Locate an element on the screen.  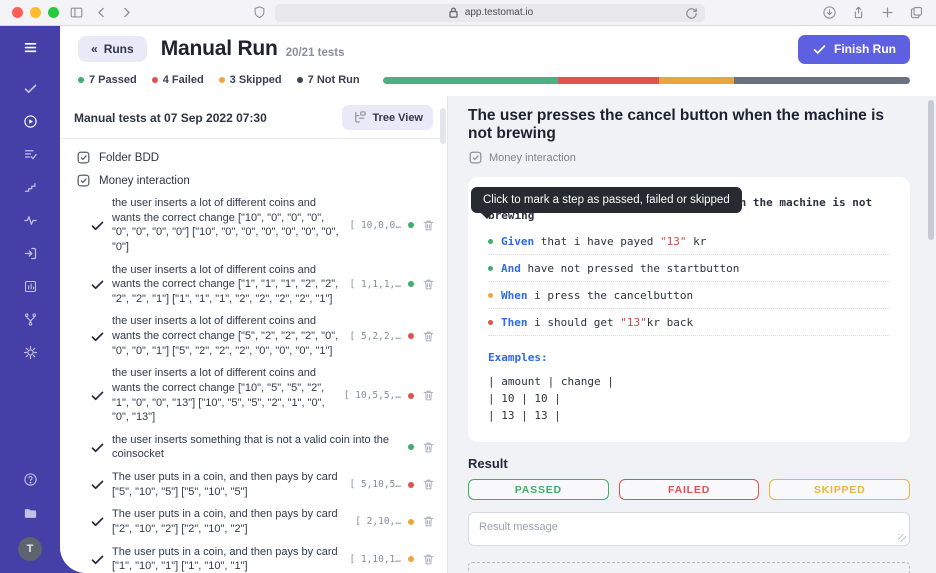
maximize-window-button is located at coordinates (53, 12).